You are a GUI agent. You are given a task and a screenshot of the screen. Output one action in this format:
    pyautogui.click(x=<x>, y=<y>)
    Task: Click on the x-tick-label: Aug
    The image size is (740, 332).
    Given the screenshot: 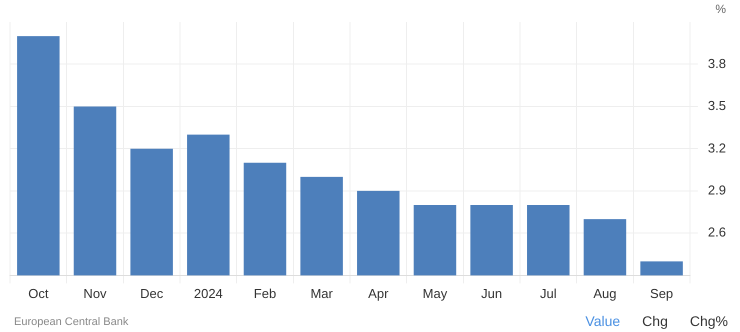 What is the action you would take?
    pyautogui.click(x=605, y=293)
    